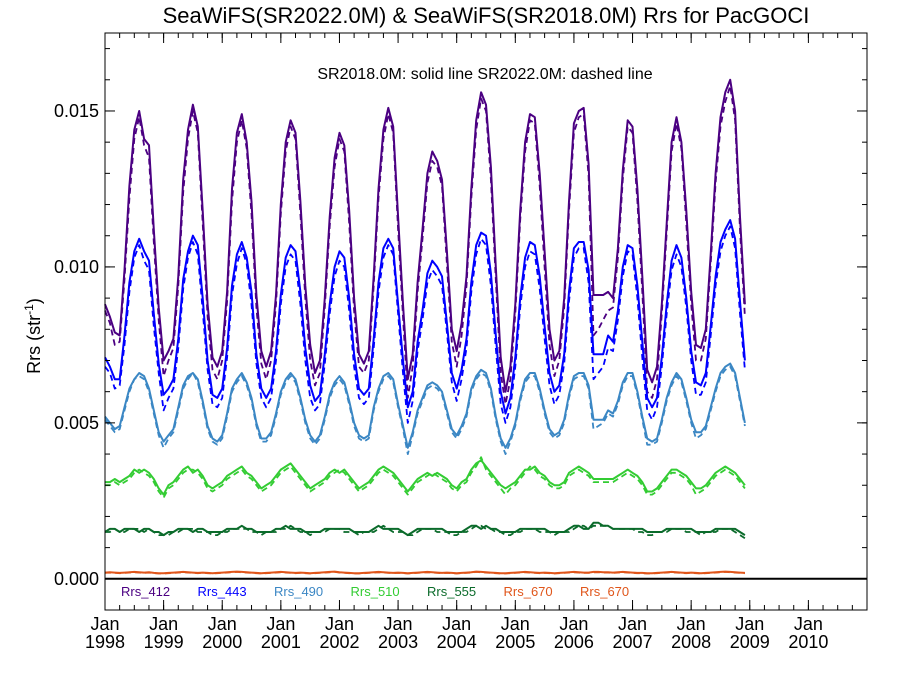 Image resolution: width=900 pixels, height=675 pixels. I want to click on x-tick-year-label: 2003, so click(398, 642).